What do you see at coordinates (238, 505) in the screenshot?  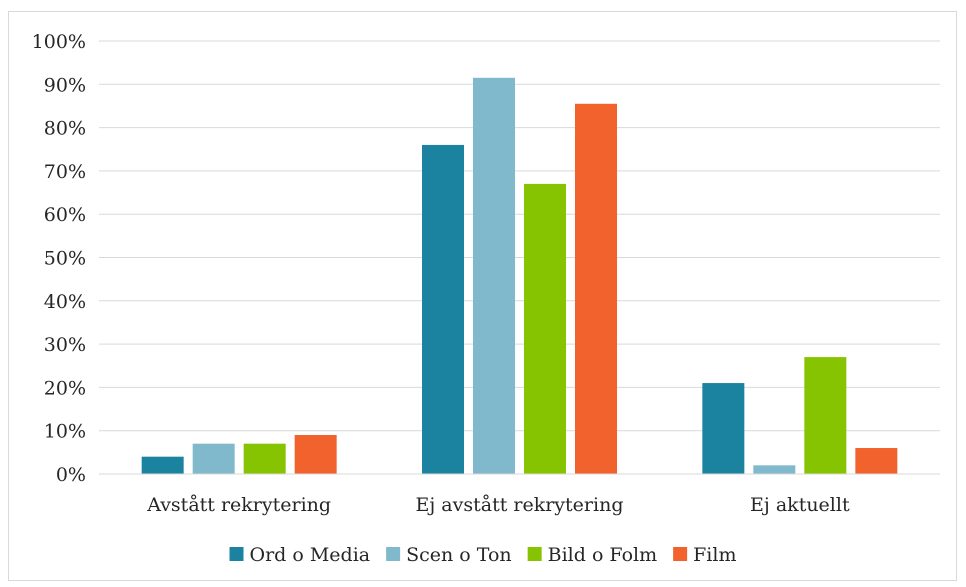 I see `category-label-1: Avstått rekrytering` at bounding box center [238, 505].